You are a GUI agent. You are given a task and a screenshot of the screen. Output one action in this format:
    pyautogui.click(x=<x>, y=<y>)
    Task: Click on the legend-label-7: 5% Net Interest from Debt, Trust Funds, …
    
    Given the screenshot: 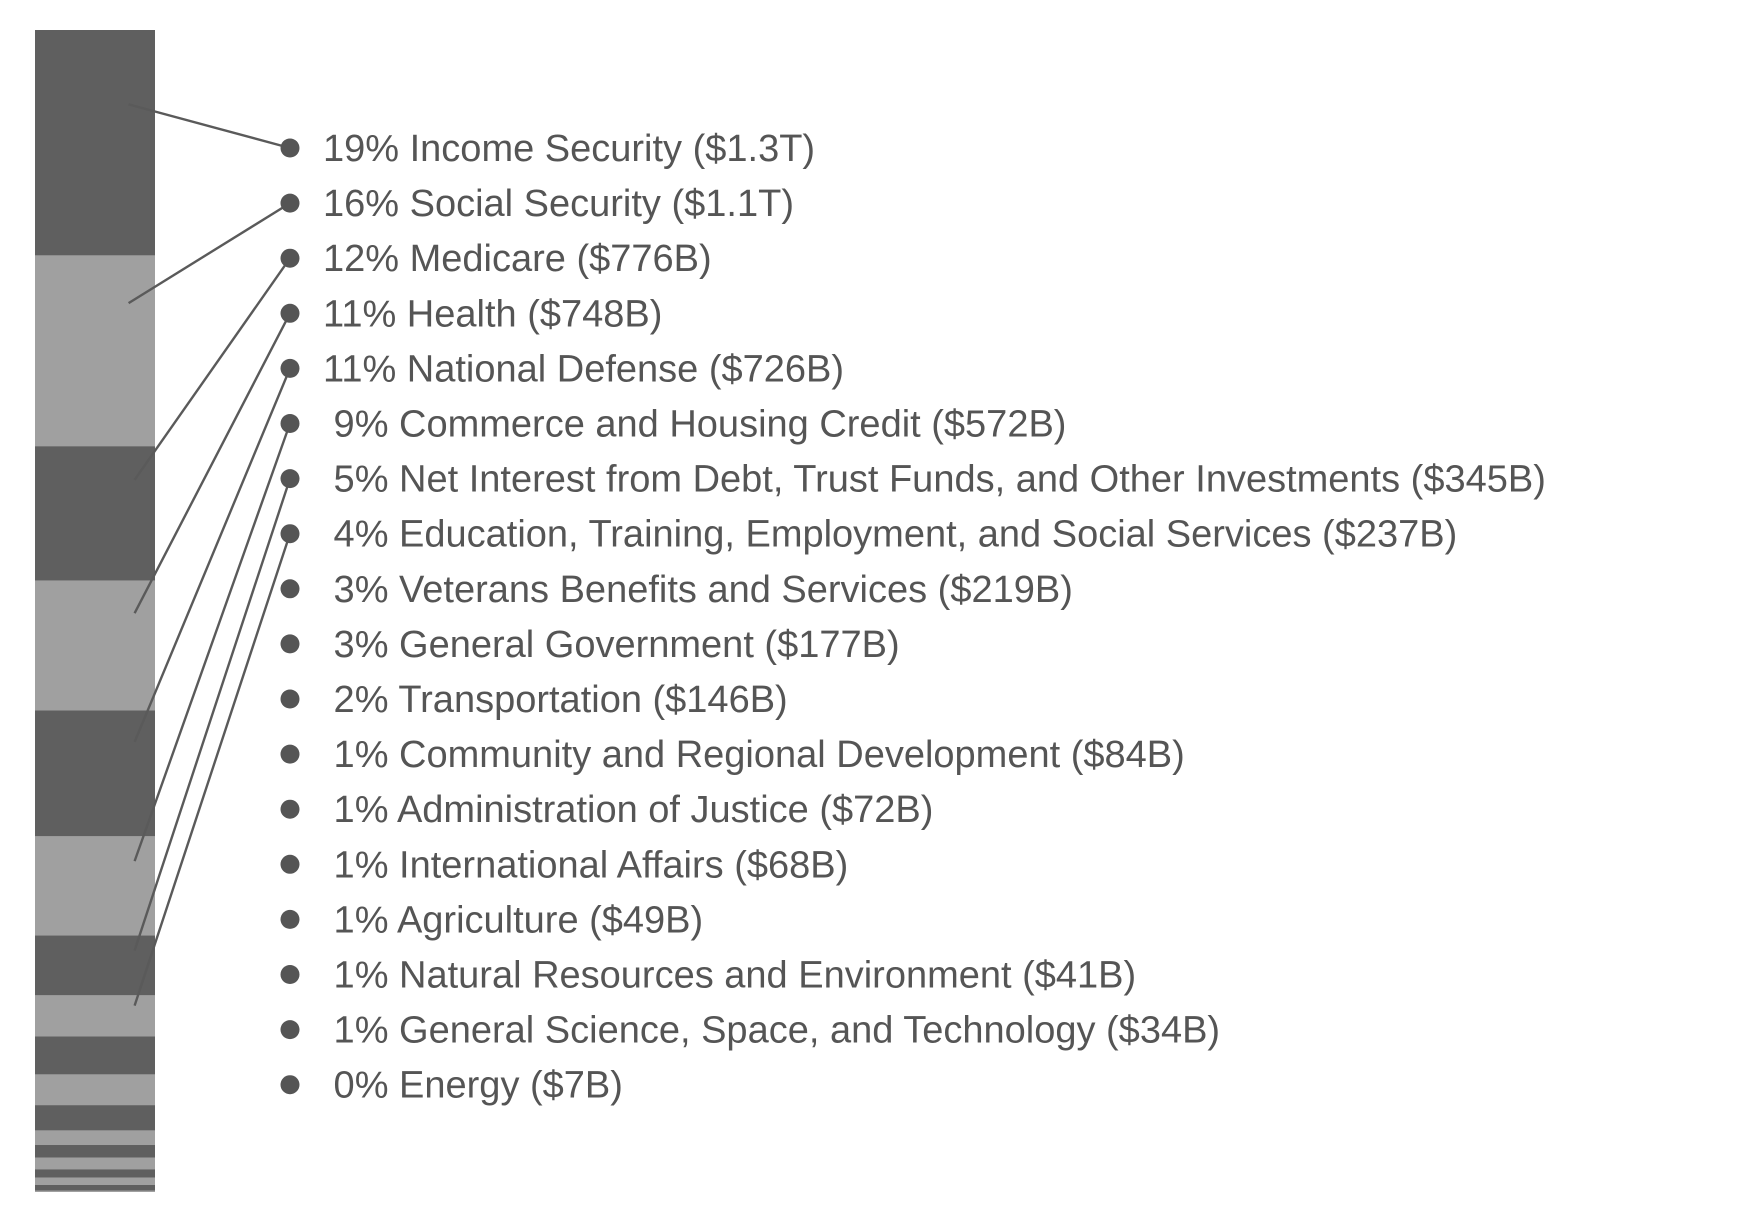 What is the action you would take?
    pyautogui.click(x=934, y=480)
    